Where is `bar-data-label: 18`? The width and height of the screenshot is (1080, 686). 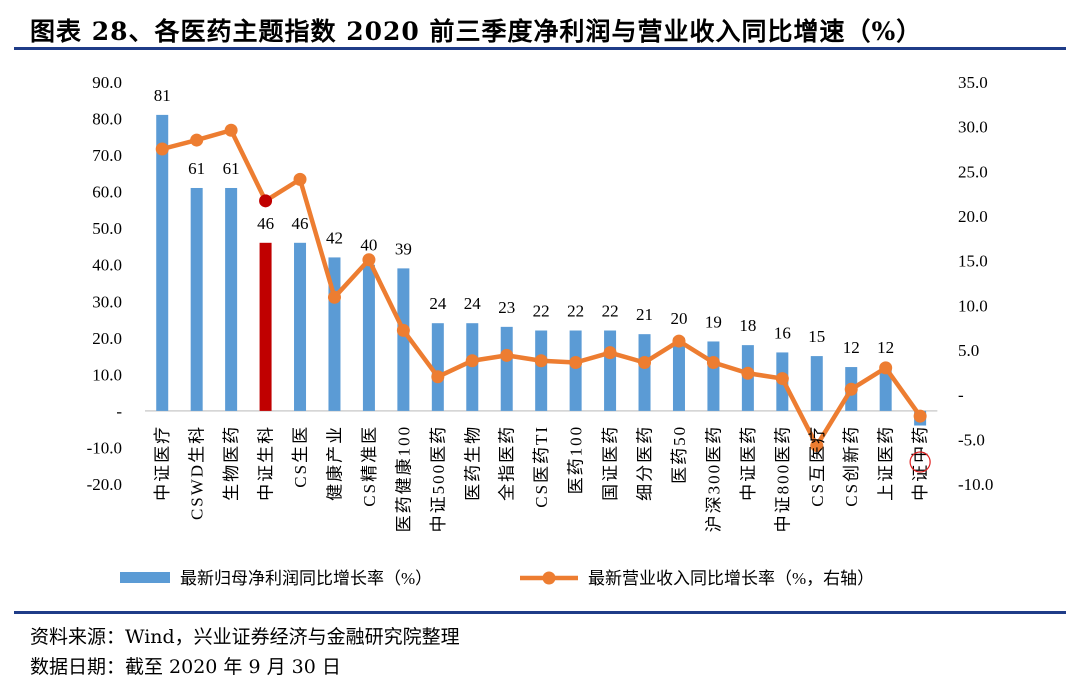 bar-data-label: 18 is located at coordinates (747, 325).